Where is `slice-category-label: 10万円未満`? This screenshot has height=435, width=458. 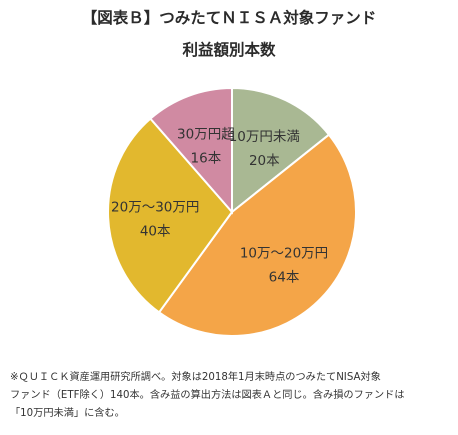
slice-category-label: 10万円未満 is located at coordinates (264, 137).